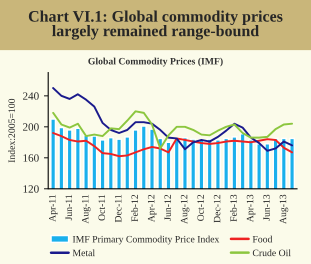  I want to click on y-tick-label: 200, so click(31, 127).